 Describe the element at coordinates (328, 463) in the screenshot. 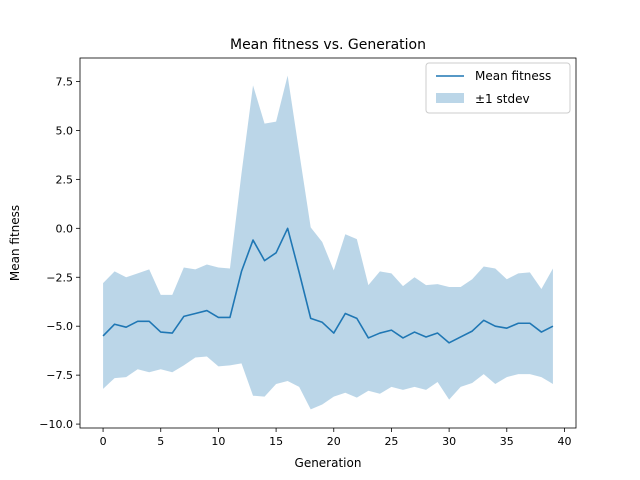

I see `x-axis-label: Generation` at that location.